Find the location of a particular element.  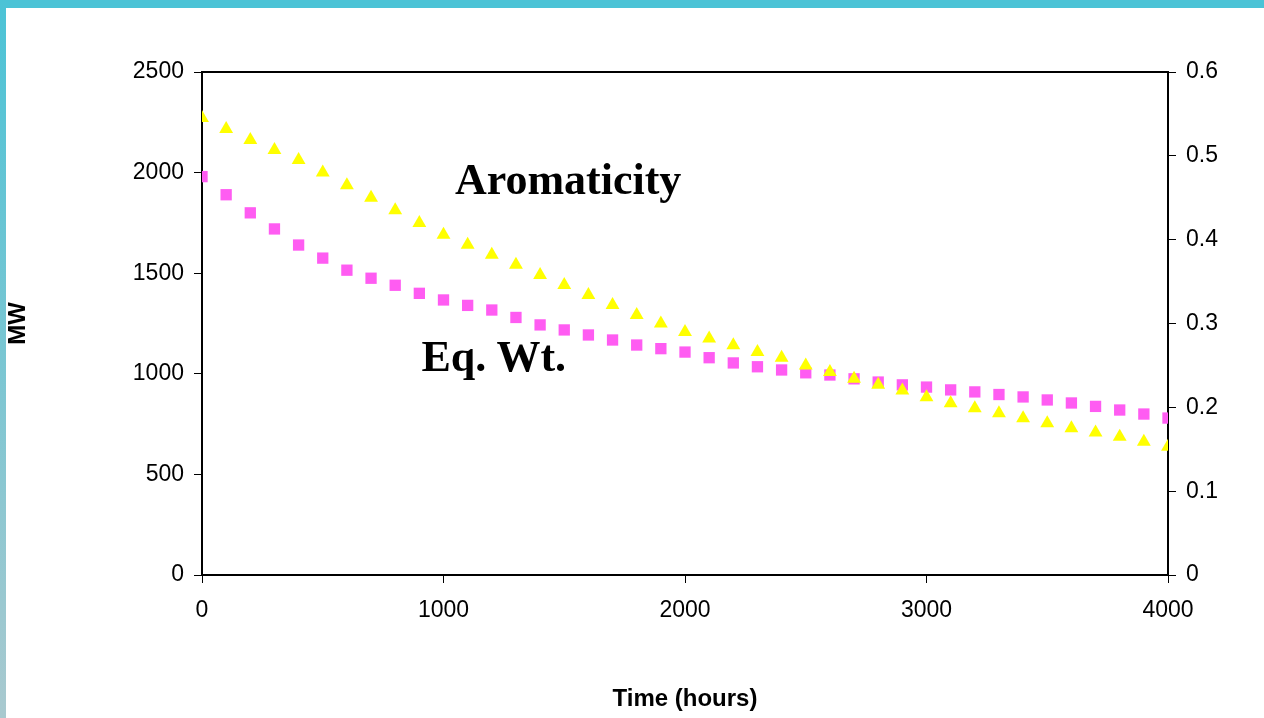

y2-tick-label: 0.2 is located at coordinates (1202, 405).